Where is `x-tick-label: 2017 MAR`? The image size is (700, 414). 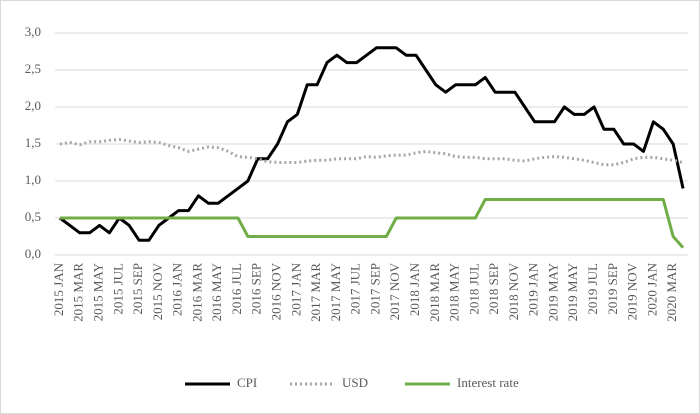 x-tick-label: 2017 MAR is located at coordinates (315, 292).